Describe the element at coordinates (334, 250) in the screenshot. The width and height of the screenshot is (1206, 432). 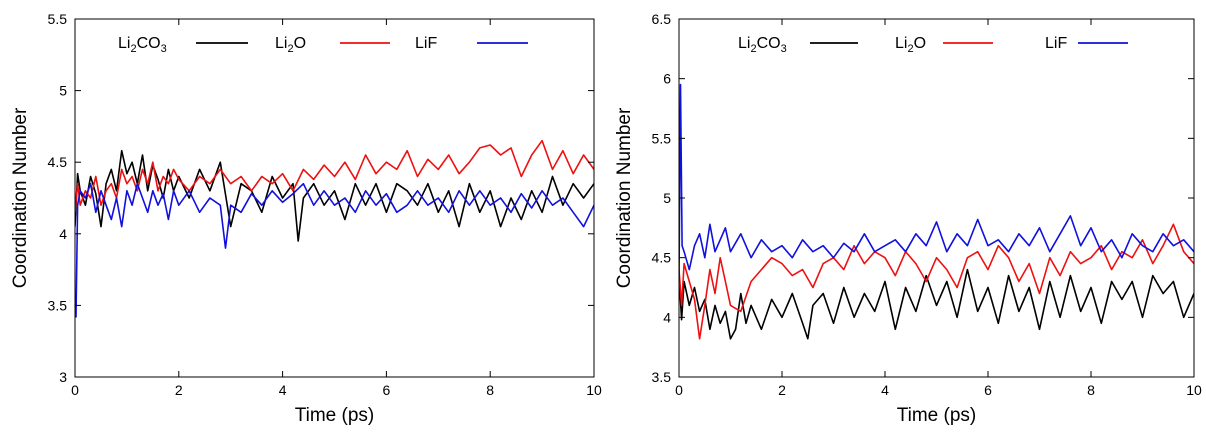
I see `series-line-lif` at that location.